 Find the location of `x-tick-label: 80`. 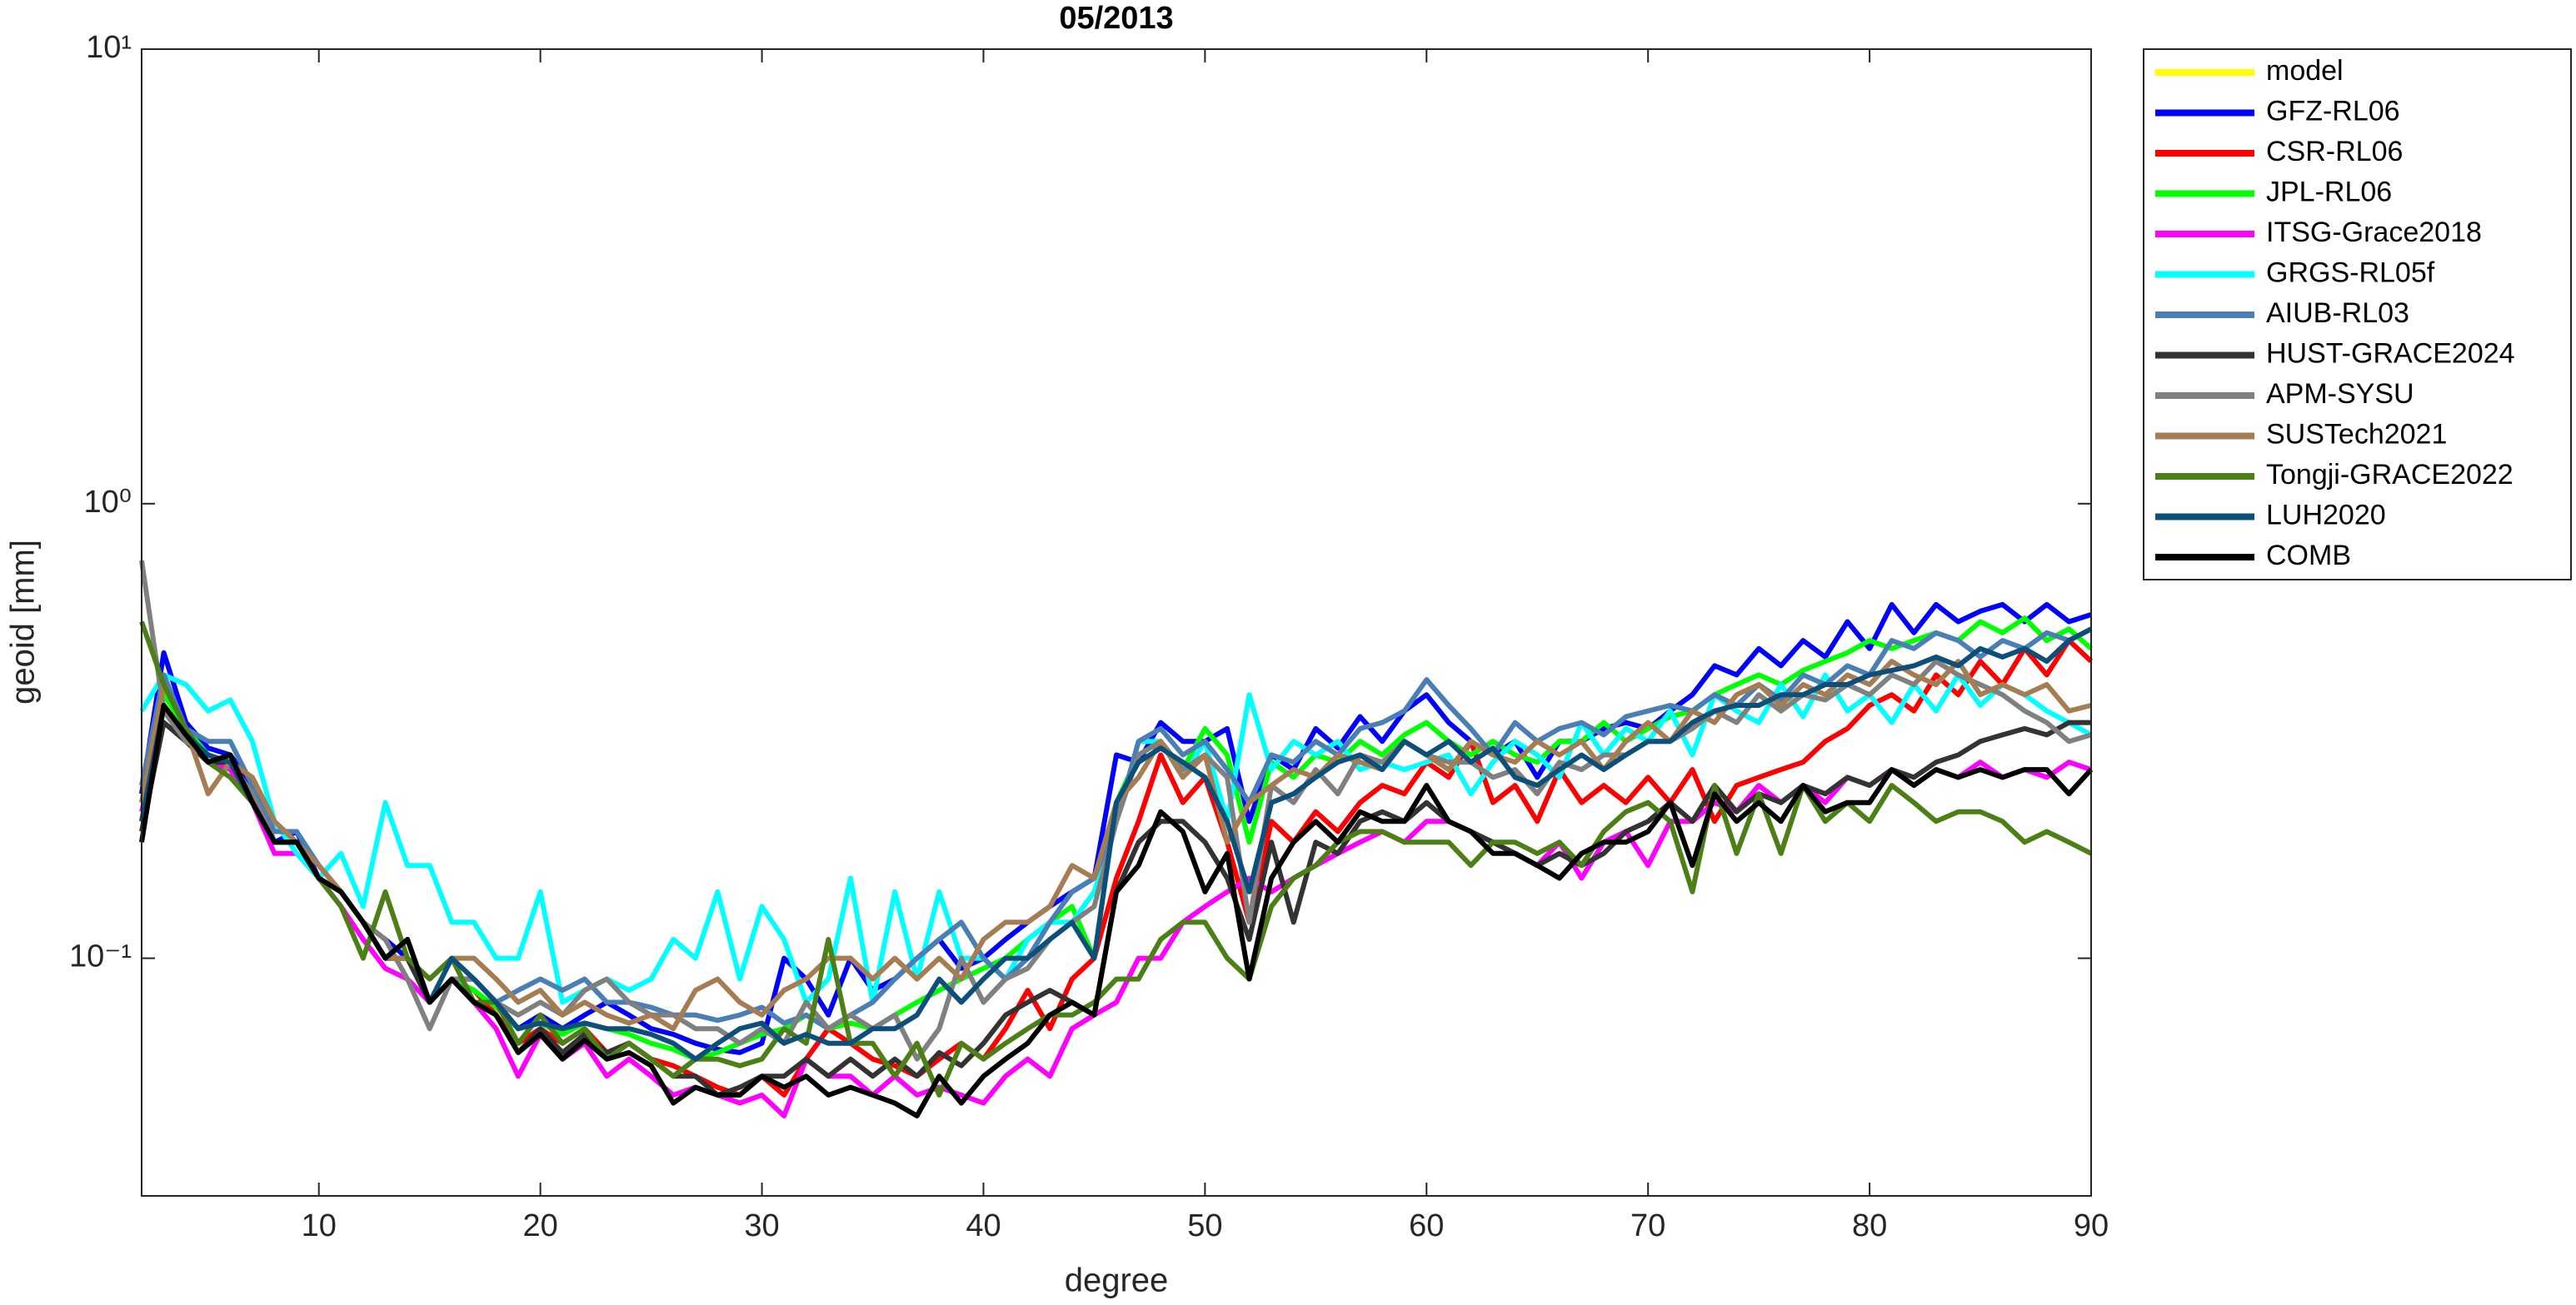

x-tick-label: 80 is located at coordinates (1869, 1225).